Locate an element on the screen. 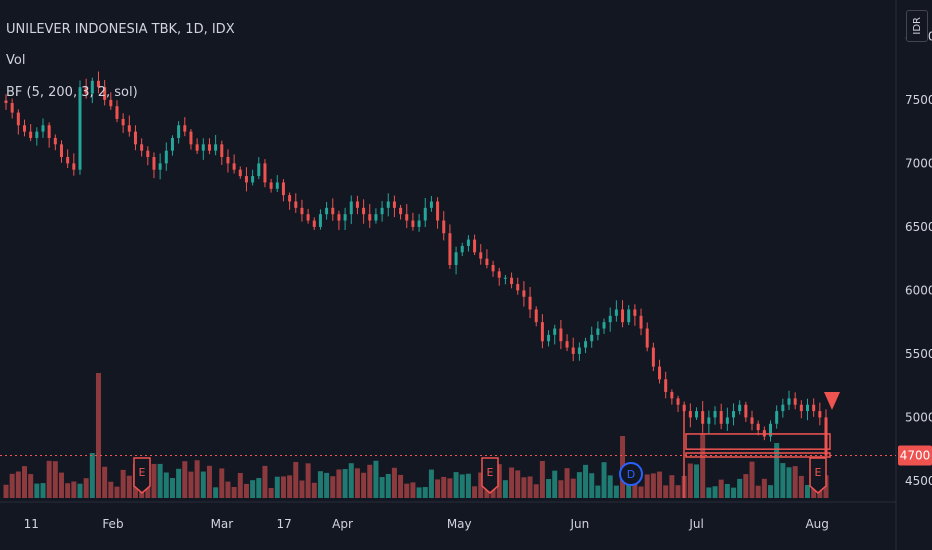 The height and width of the screenshot is (550, 932). earnings-marker-label: E is located at coordinates (818, 472).